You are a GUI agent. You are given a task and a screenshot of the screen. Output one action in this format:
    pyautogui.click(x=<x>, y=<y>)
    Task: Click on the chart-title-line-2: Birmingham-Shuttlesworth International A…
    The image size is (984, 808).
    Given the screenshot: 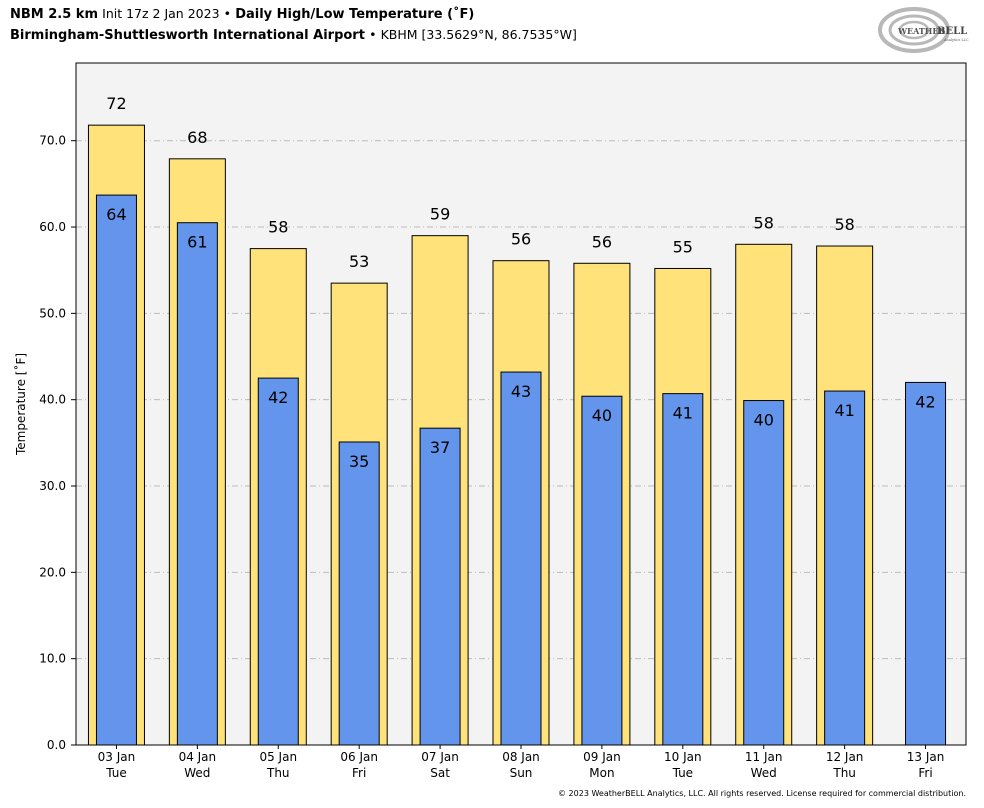 What is the action you would take?
    pyautogui.click(x=293, y=35)
    